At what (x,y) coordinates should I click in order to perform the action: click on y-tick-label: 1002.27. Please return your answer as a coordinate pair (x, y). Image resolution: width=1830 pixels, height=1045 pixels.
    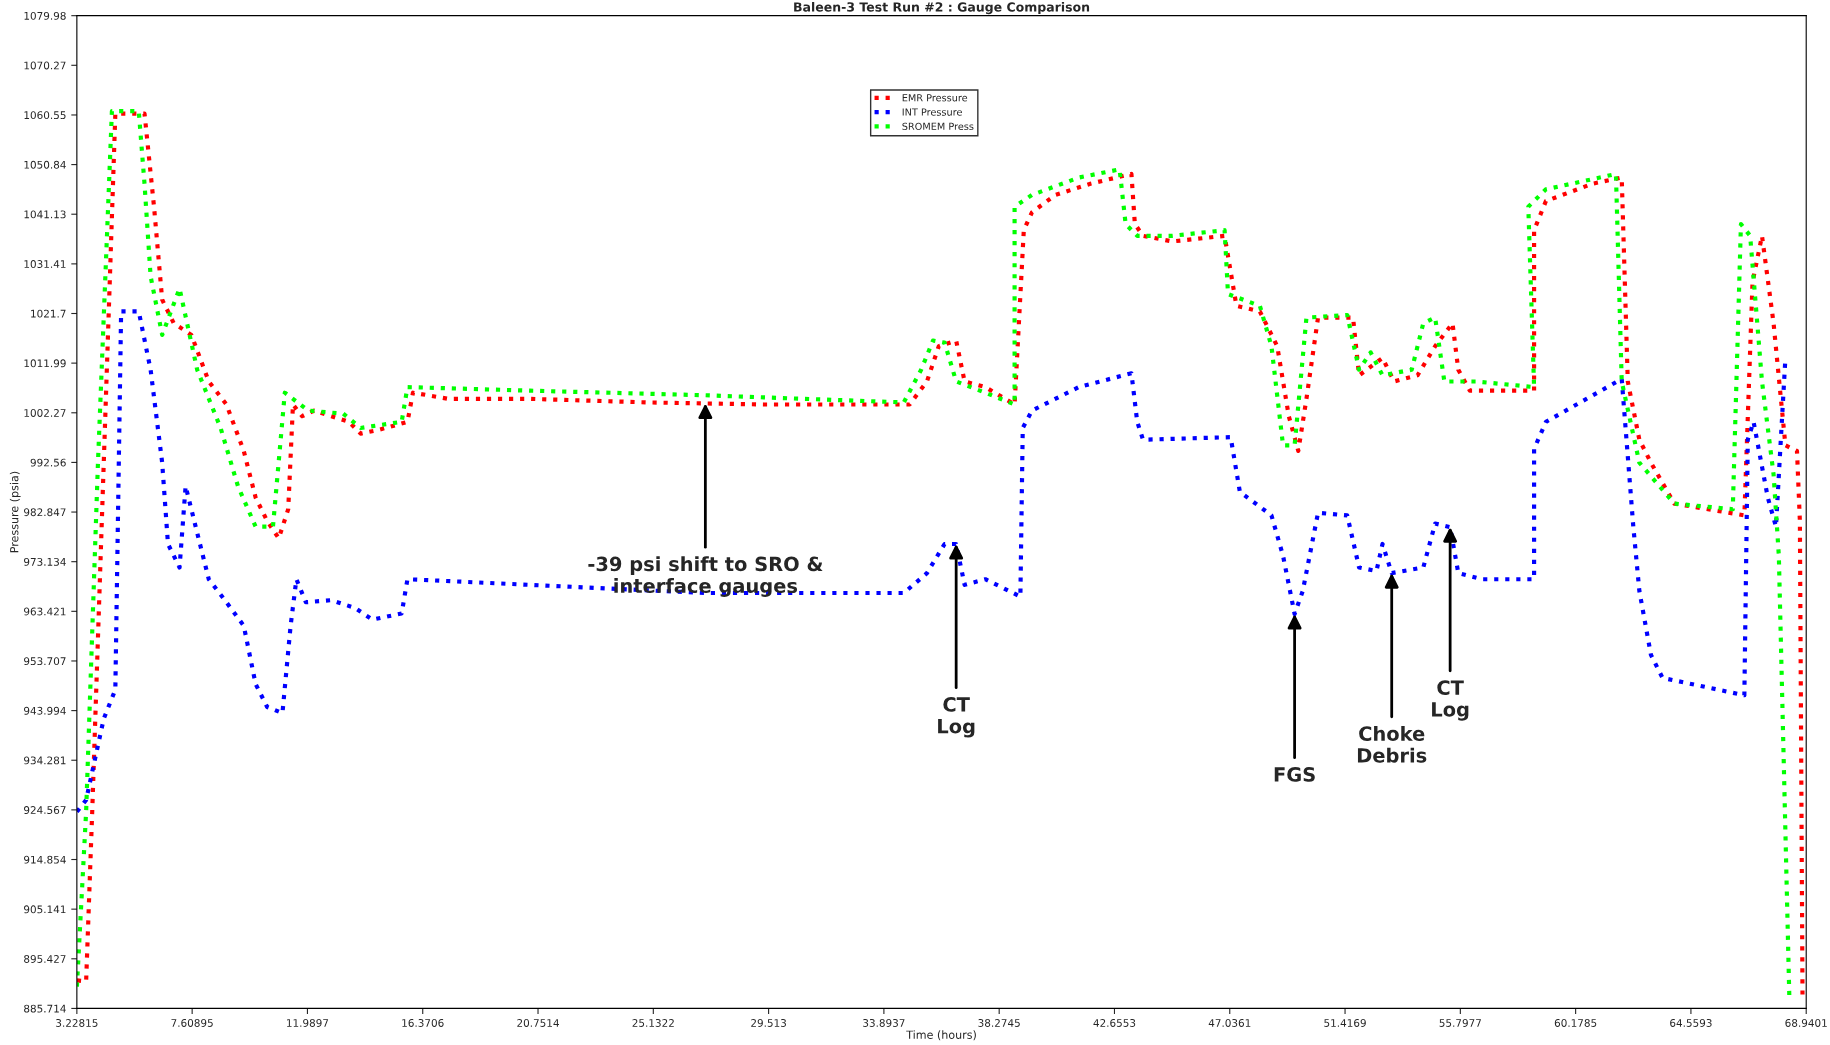
    Looking at the image, I should click on (45, 413).